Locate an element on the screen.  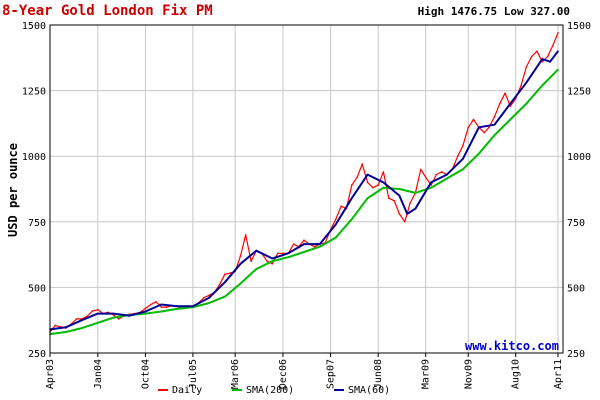
x-tick-label: Dec06 is located at coordinates (283, 374).